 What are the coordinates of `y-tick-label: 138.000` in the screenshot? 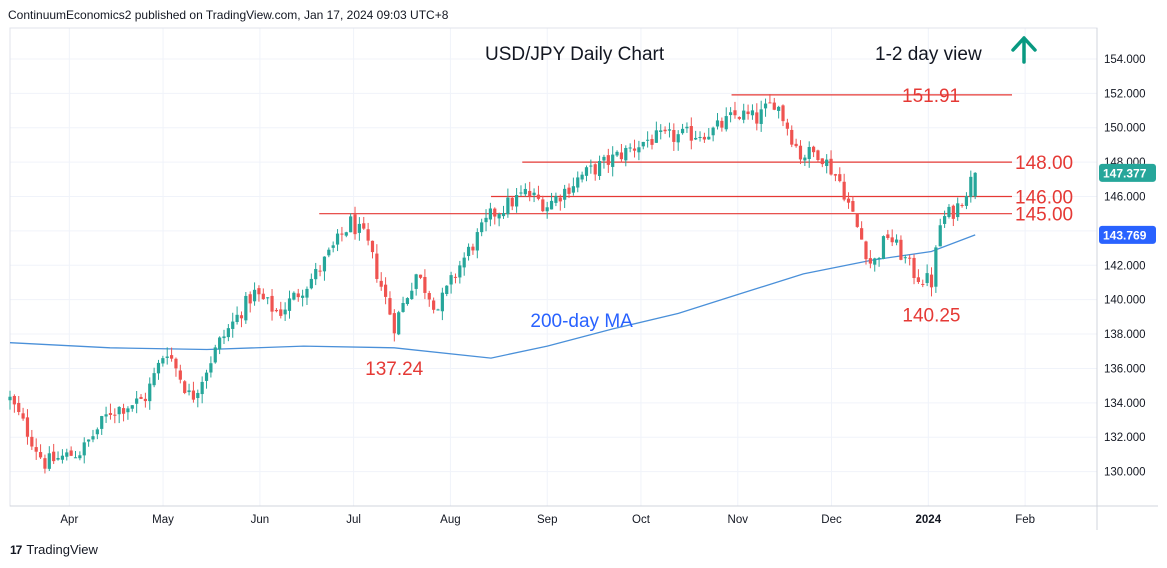 It's located at (1125, 335).